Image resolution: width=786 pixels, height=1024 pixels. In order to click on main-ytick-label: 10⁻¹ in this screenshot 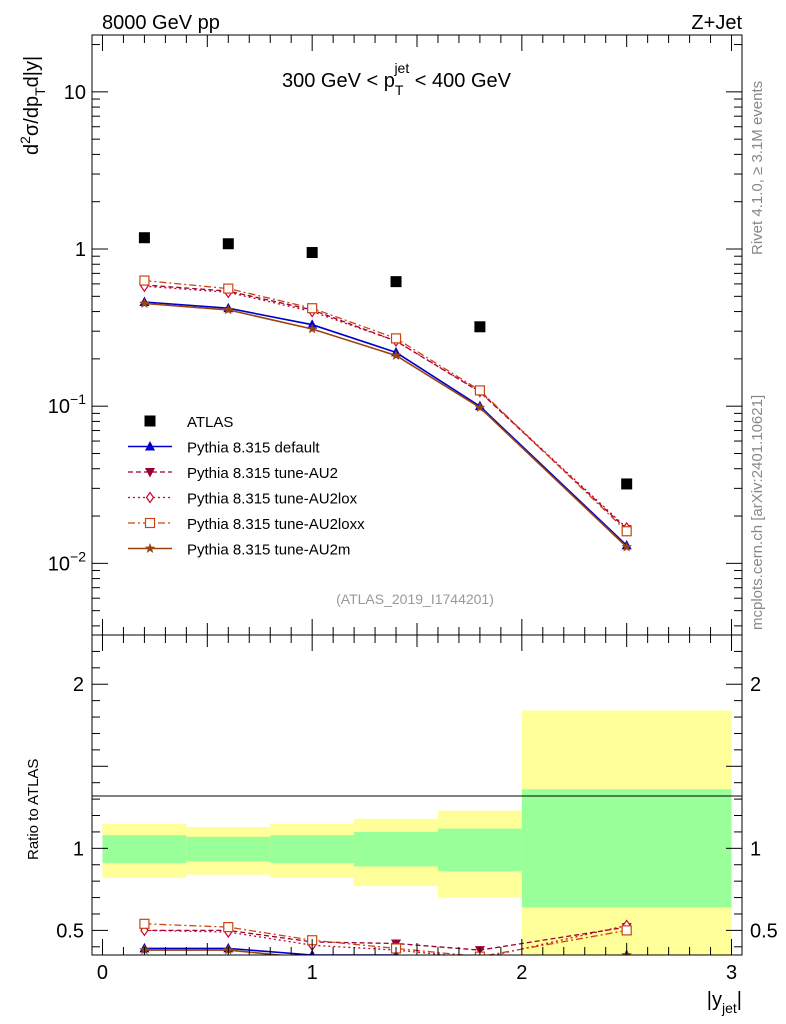, I will do `click(67, 404)`.